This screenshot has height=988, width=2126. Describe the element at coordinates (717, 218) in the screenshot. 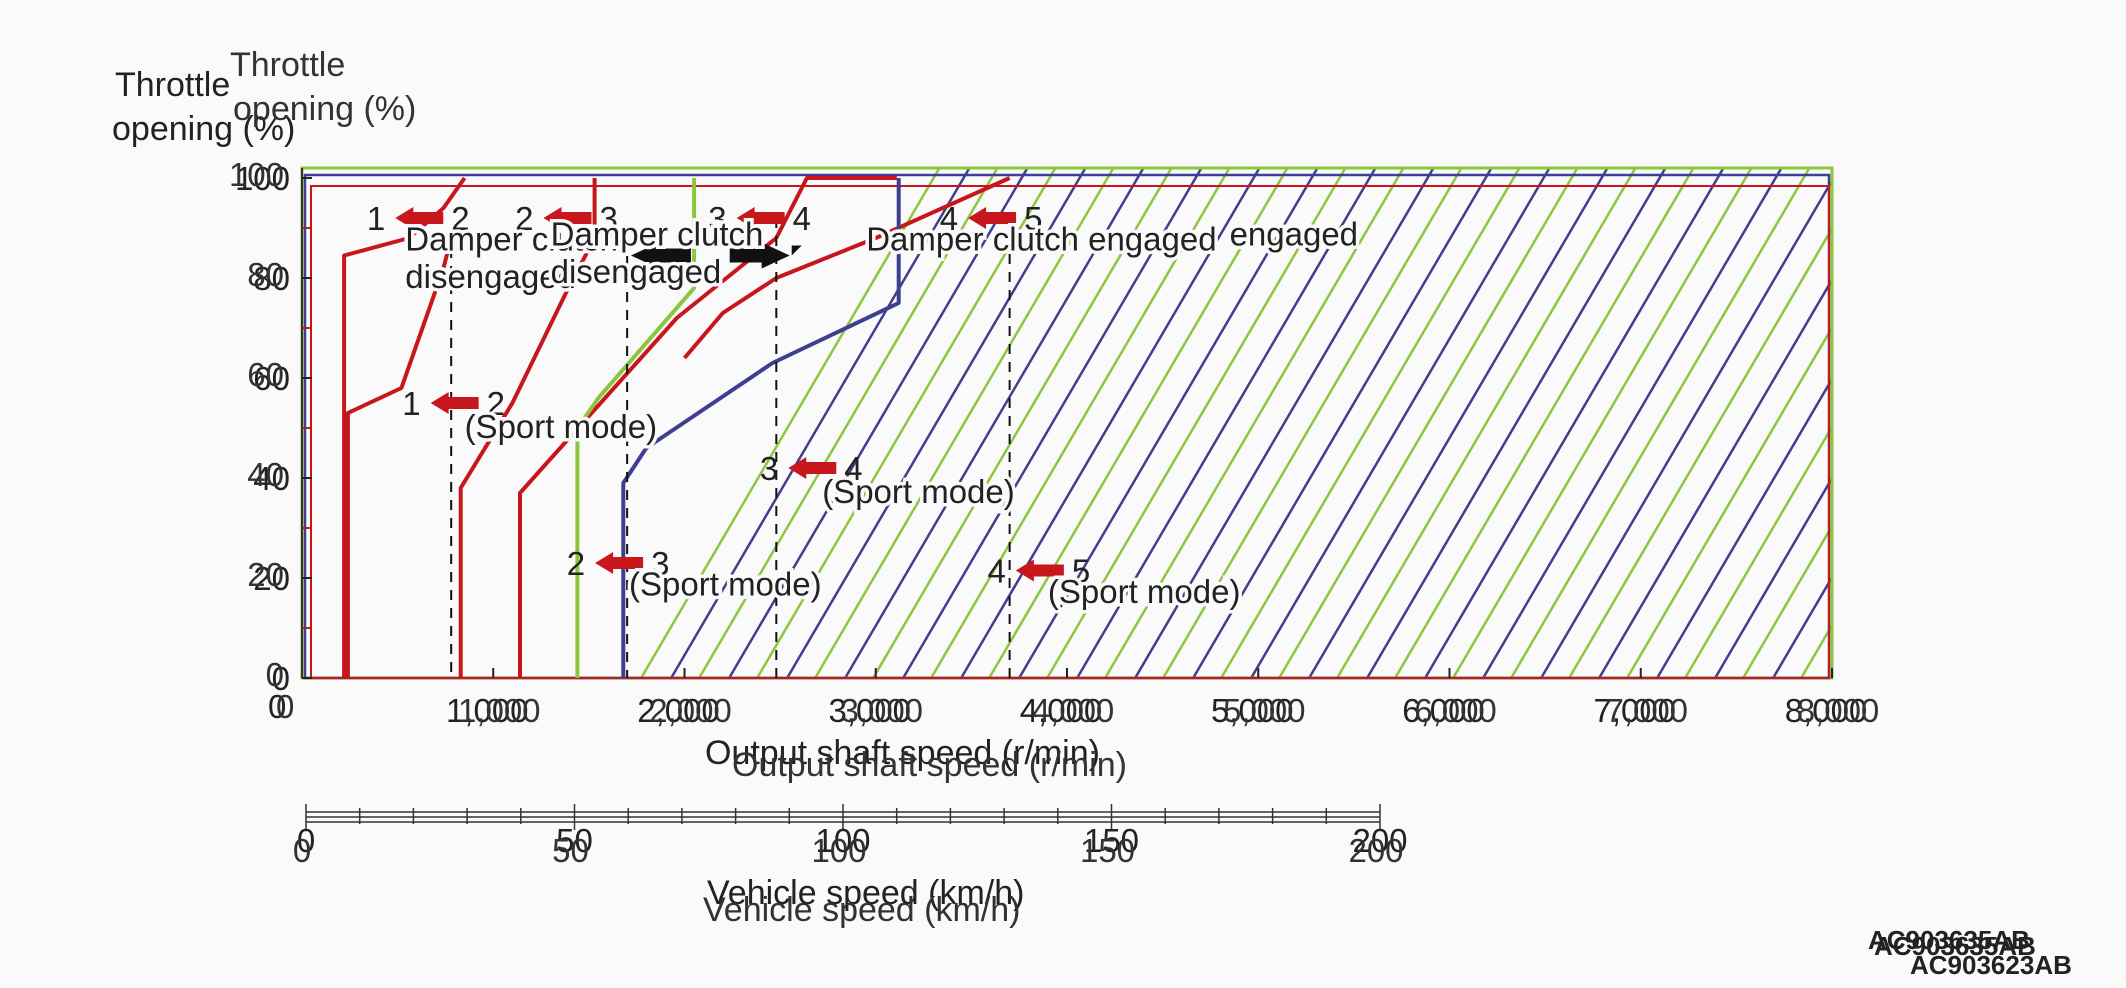

I see `gear-number-from: 3` at that location.